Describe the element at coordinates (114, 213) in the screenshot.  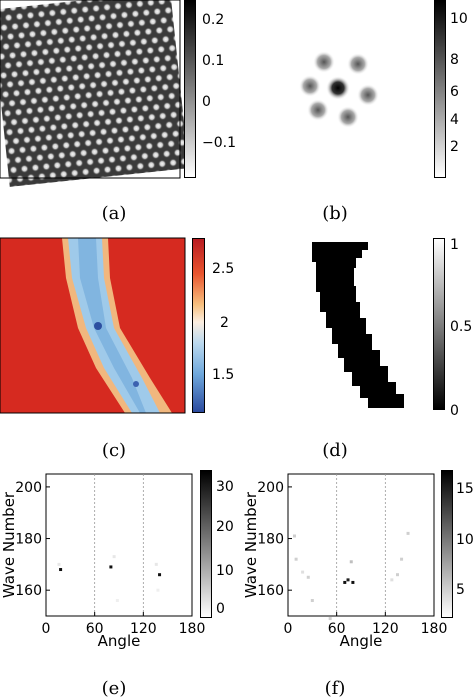
I see `caption-a: (a)` at that location.